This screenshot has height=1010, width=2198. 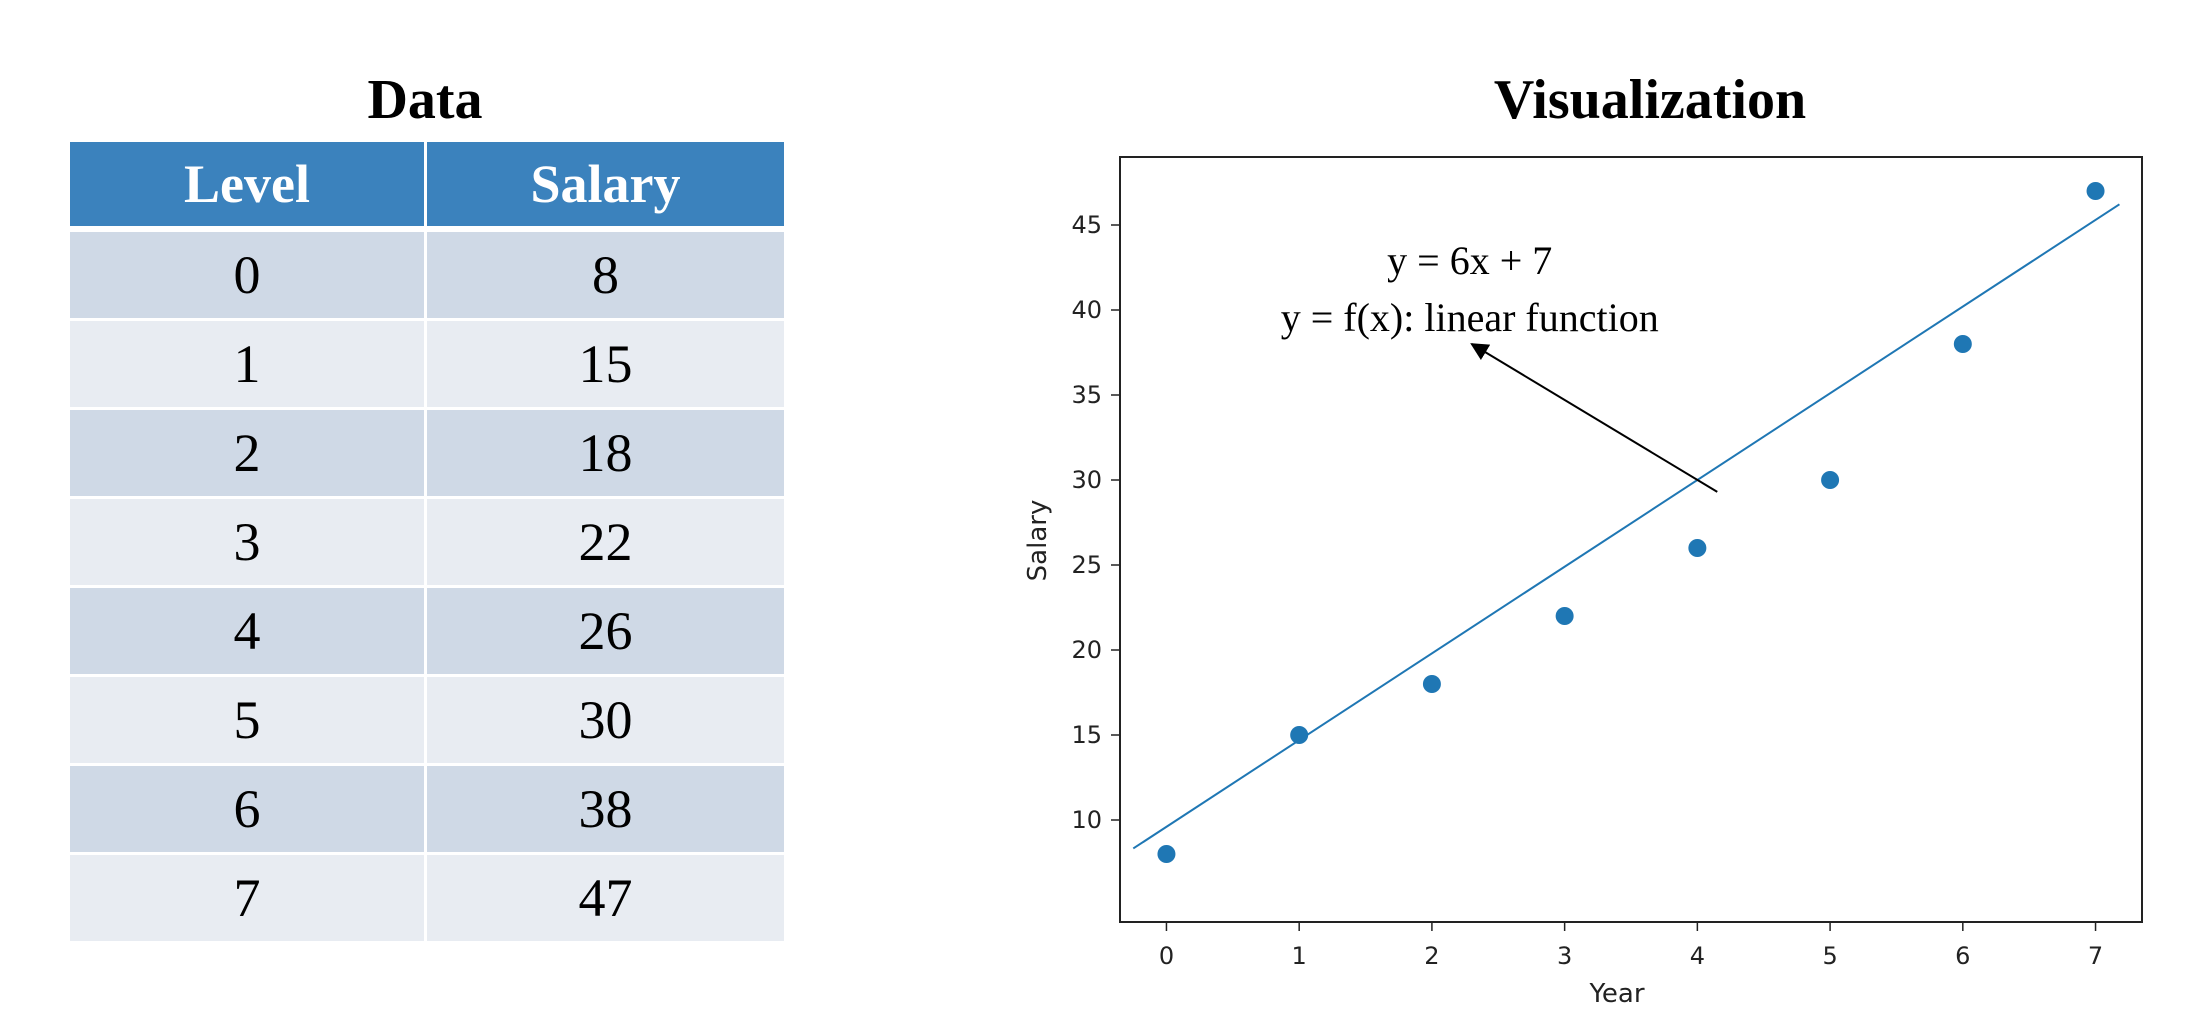 I want to click on annotation-line-2: y = f(x): linear function, so click(x=1470, y=317).